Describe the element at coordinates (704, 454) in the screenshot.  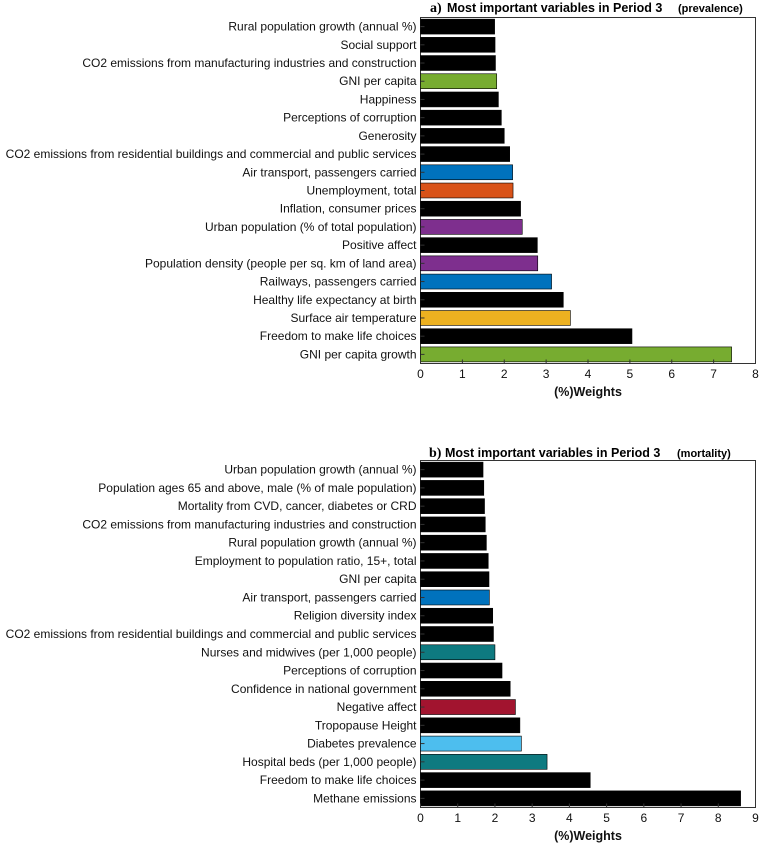
I see `chart-title-qualifier: (mortality)` at that location.